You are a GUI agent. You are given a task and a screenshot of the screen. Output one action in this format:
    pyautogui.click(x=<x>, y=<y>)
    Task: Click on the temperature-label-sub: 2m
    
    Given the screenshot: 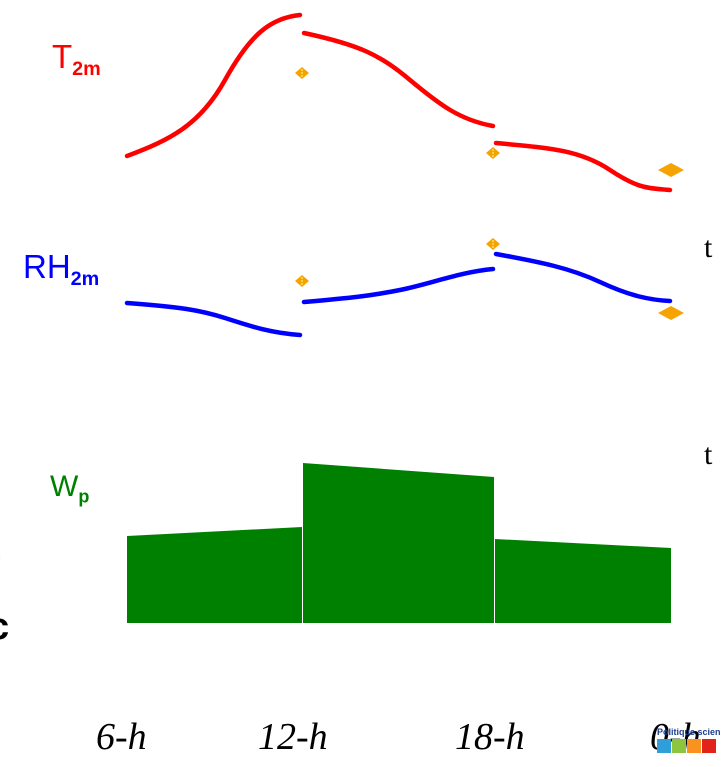 What is the action you would take?
    pyautogui.click(x=86, y=68)
    